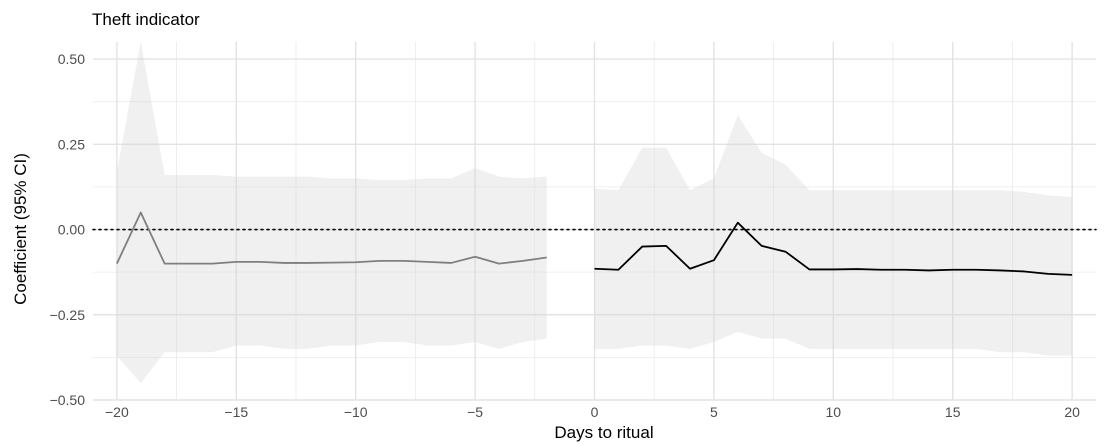 Image resolution: width=1112 pixels, height=444 pixels. What do you see at coordinates (71, 144) in the screenshot?
I see `y-tick-label: 0.25` at bounding box center [71, 144].